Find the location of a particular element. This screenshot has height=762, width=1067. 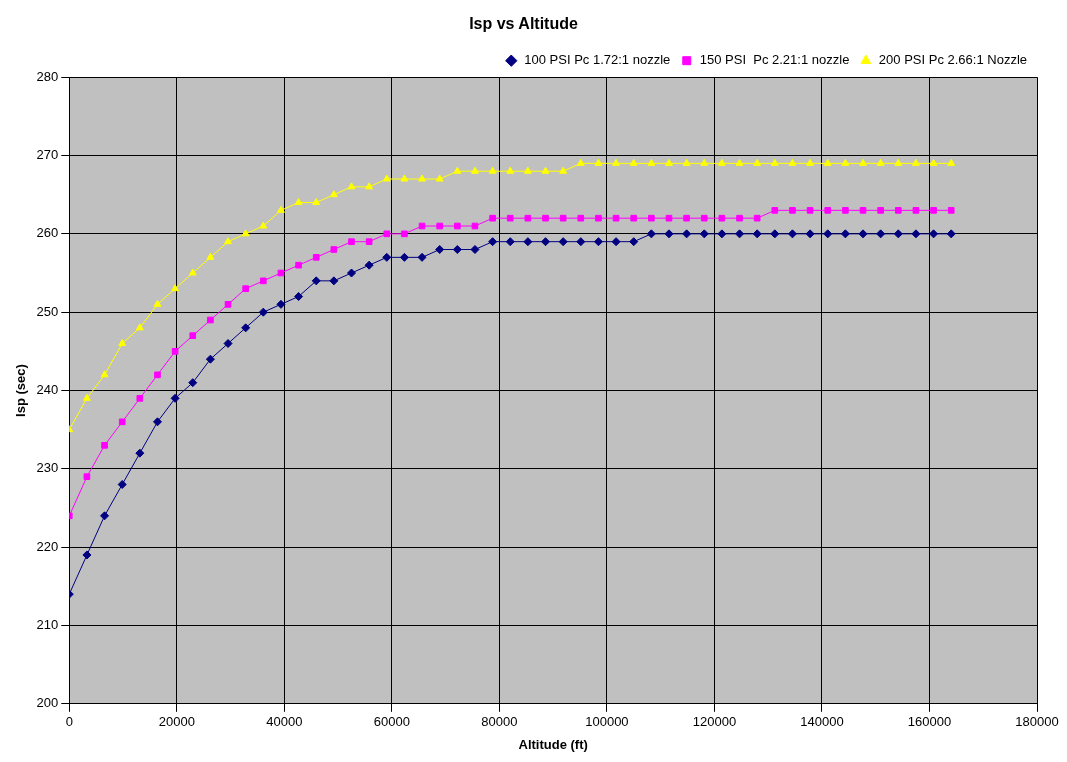

x-tick-label: 60000 is located at coordinates (391, 722).